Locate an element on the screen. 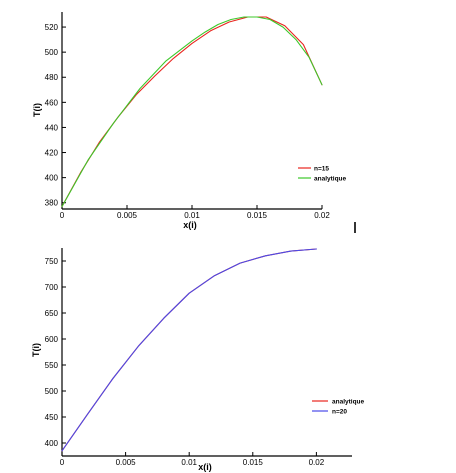 Image resolution: width=456 pixels, height=473 pixels. y-tick-label: 380 is located at coordinates (52, 203).